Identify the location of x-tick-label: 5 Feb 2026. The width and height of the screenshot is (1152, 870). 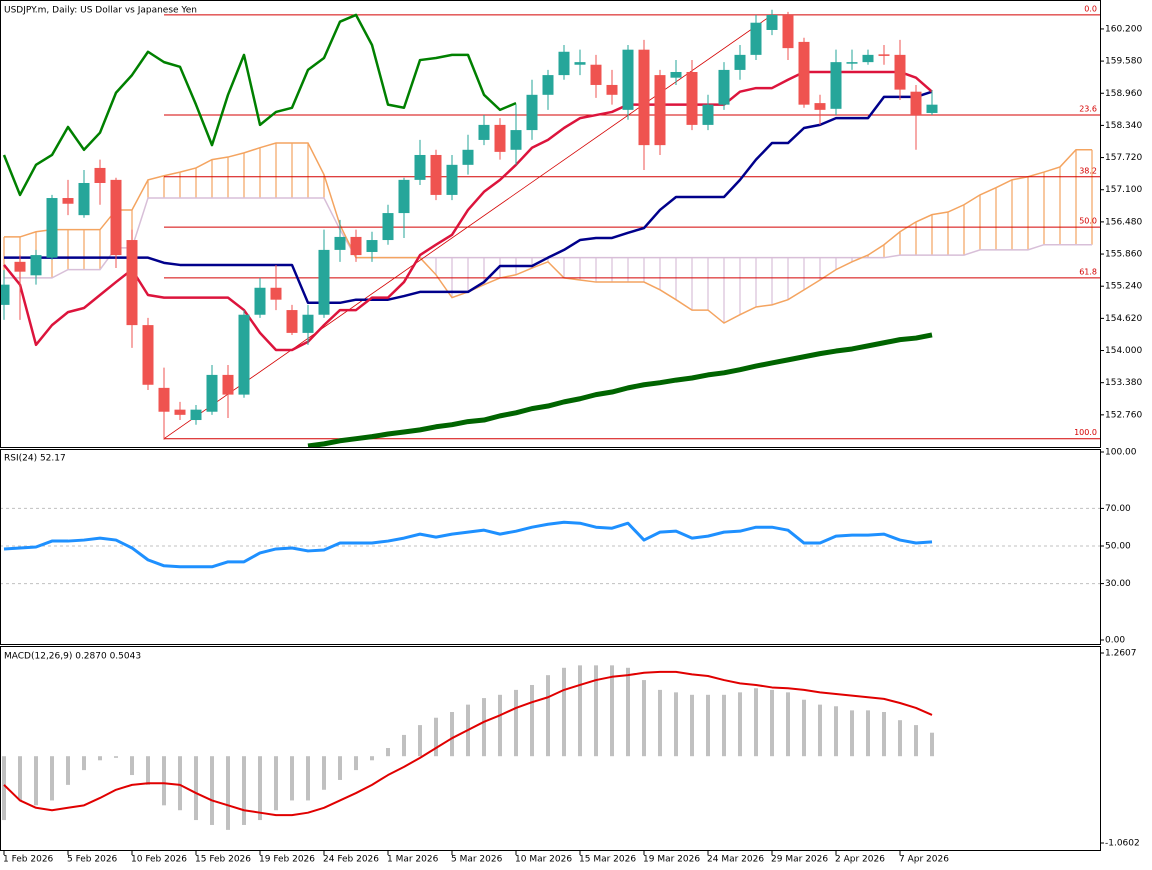
(92, 860).